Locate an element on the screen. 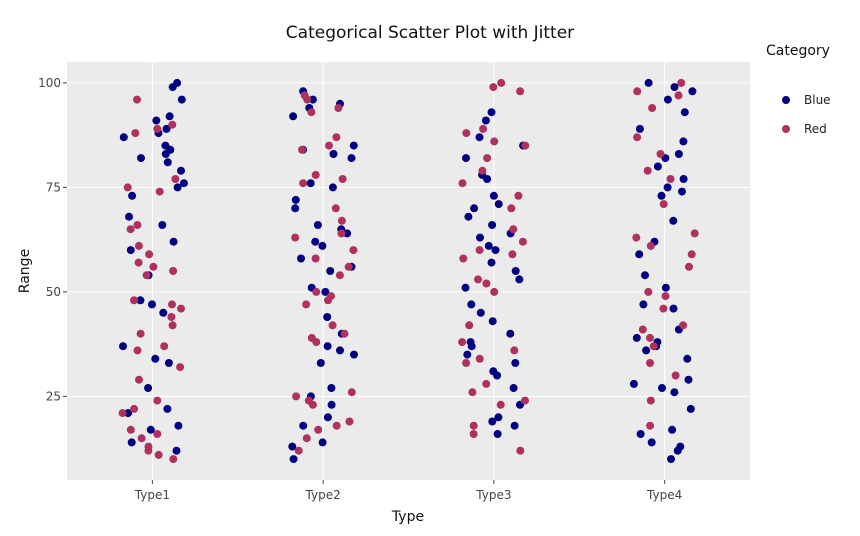 The image size is (860, 536). legend-label: Blue is located at coordinates (817, 100).